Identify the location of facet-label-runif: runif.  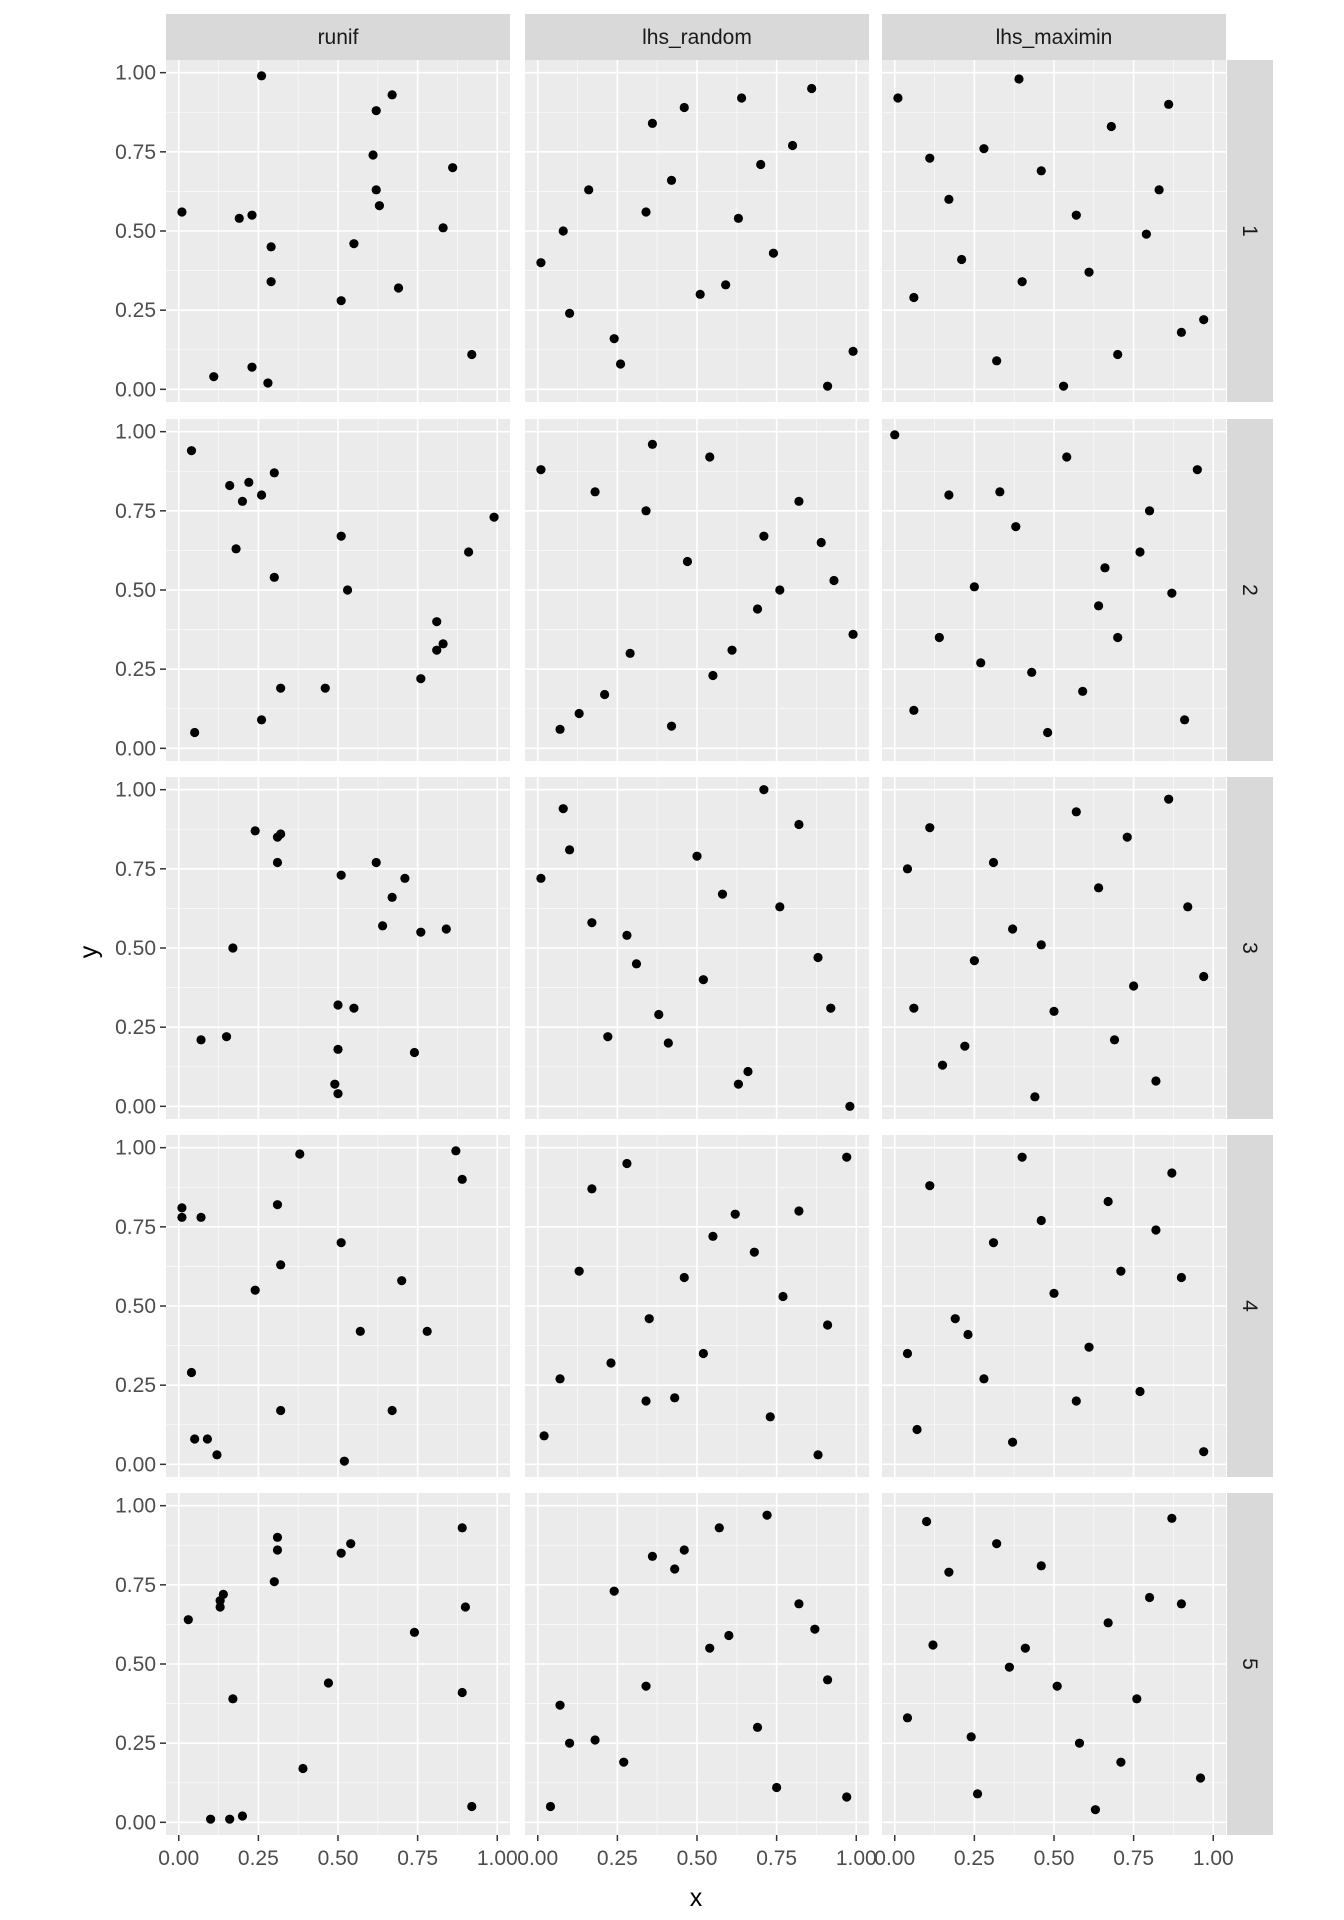
(338, 37).